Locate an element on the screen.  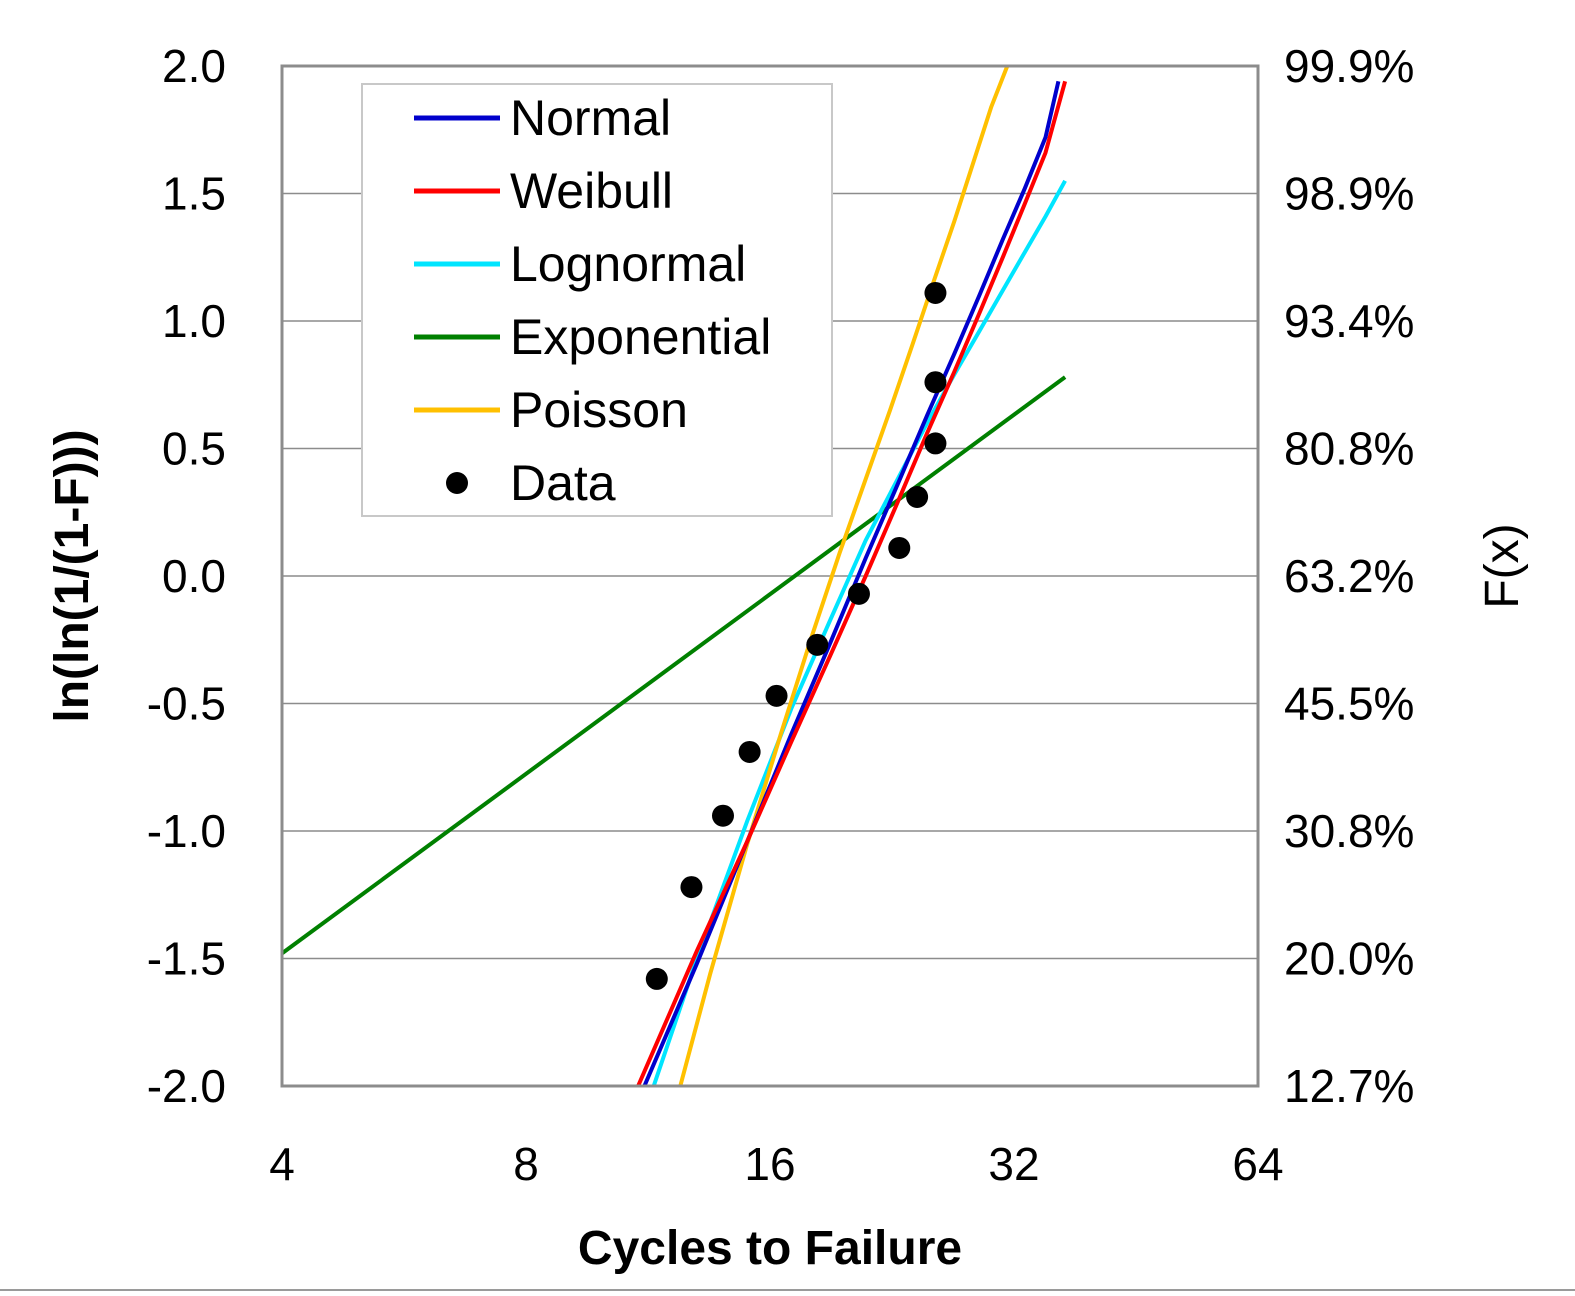
y2-tick-label: 30.8% is located at coordinates (1349, 831).